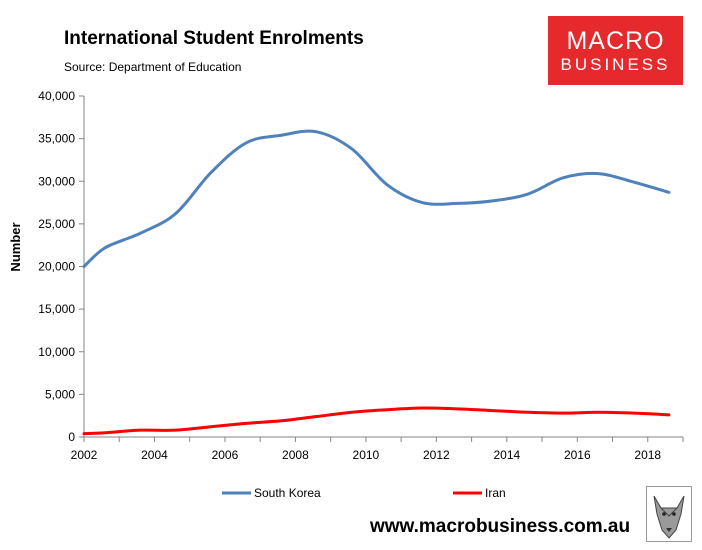 This screenshot has width=702, height=550. Describe the element at coordinates (56, 309) in the screenshot. I see `y-tick-label: 15,000` at that location.